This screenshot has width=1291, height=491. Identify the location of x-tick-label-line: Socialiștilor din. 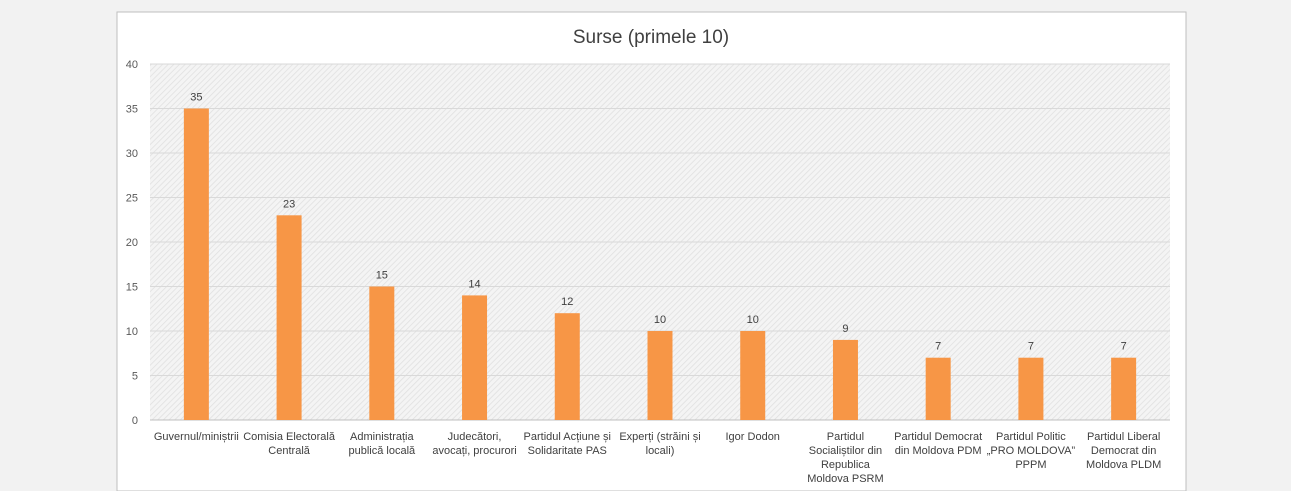
(845, 451).